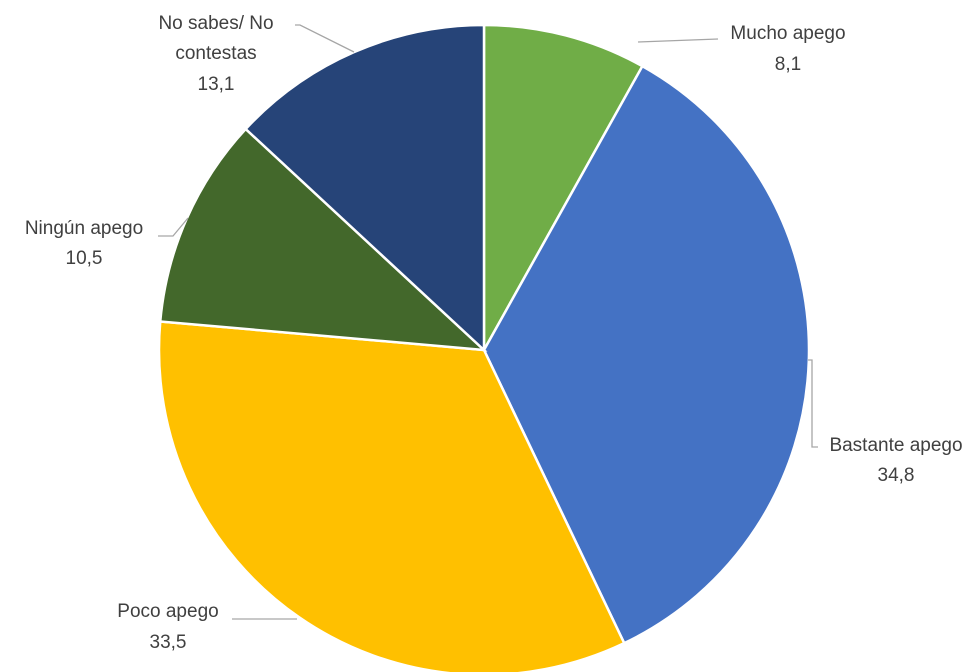  I want to click on label-nosabes-value: 13,1, so click(216, 84).